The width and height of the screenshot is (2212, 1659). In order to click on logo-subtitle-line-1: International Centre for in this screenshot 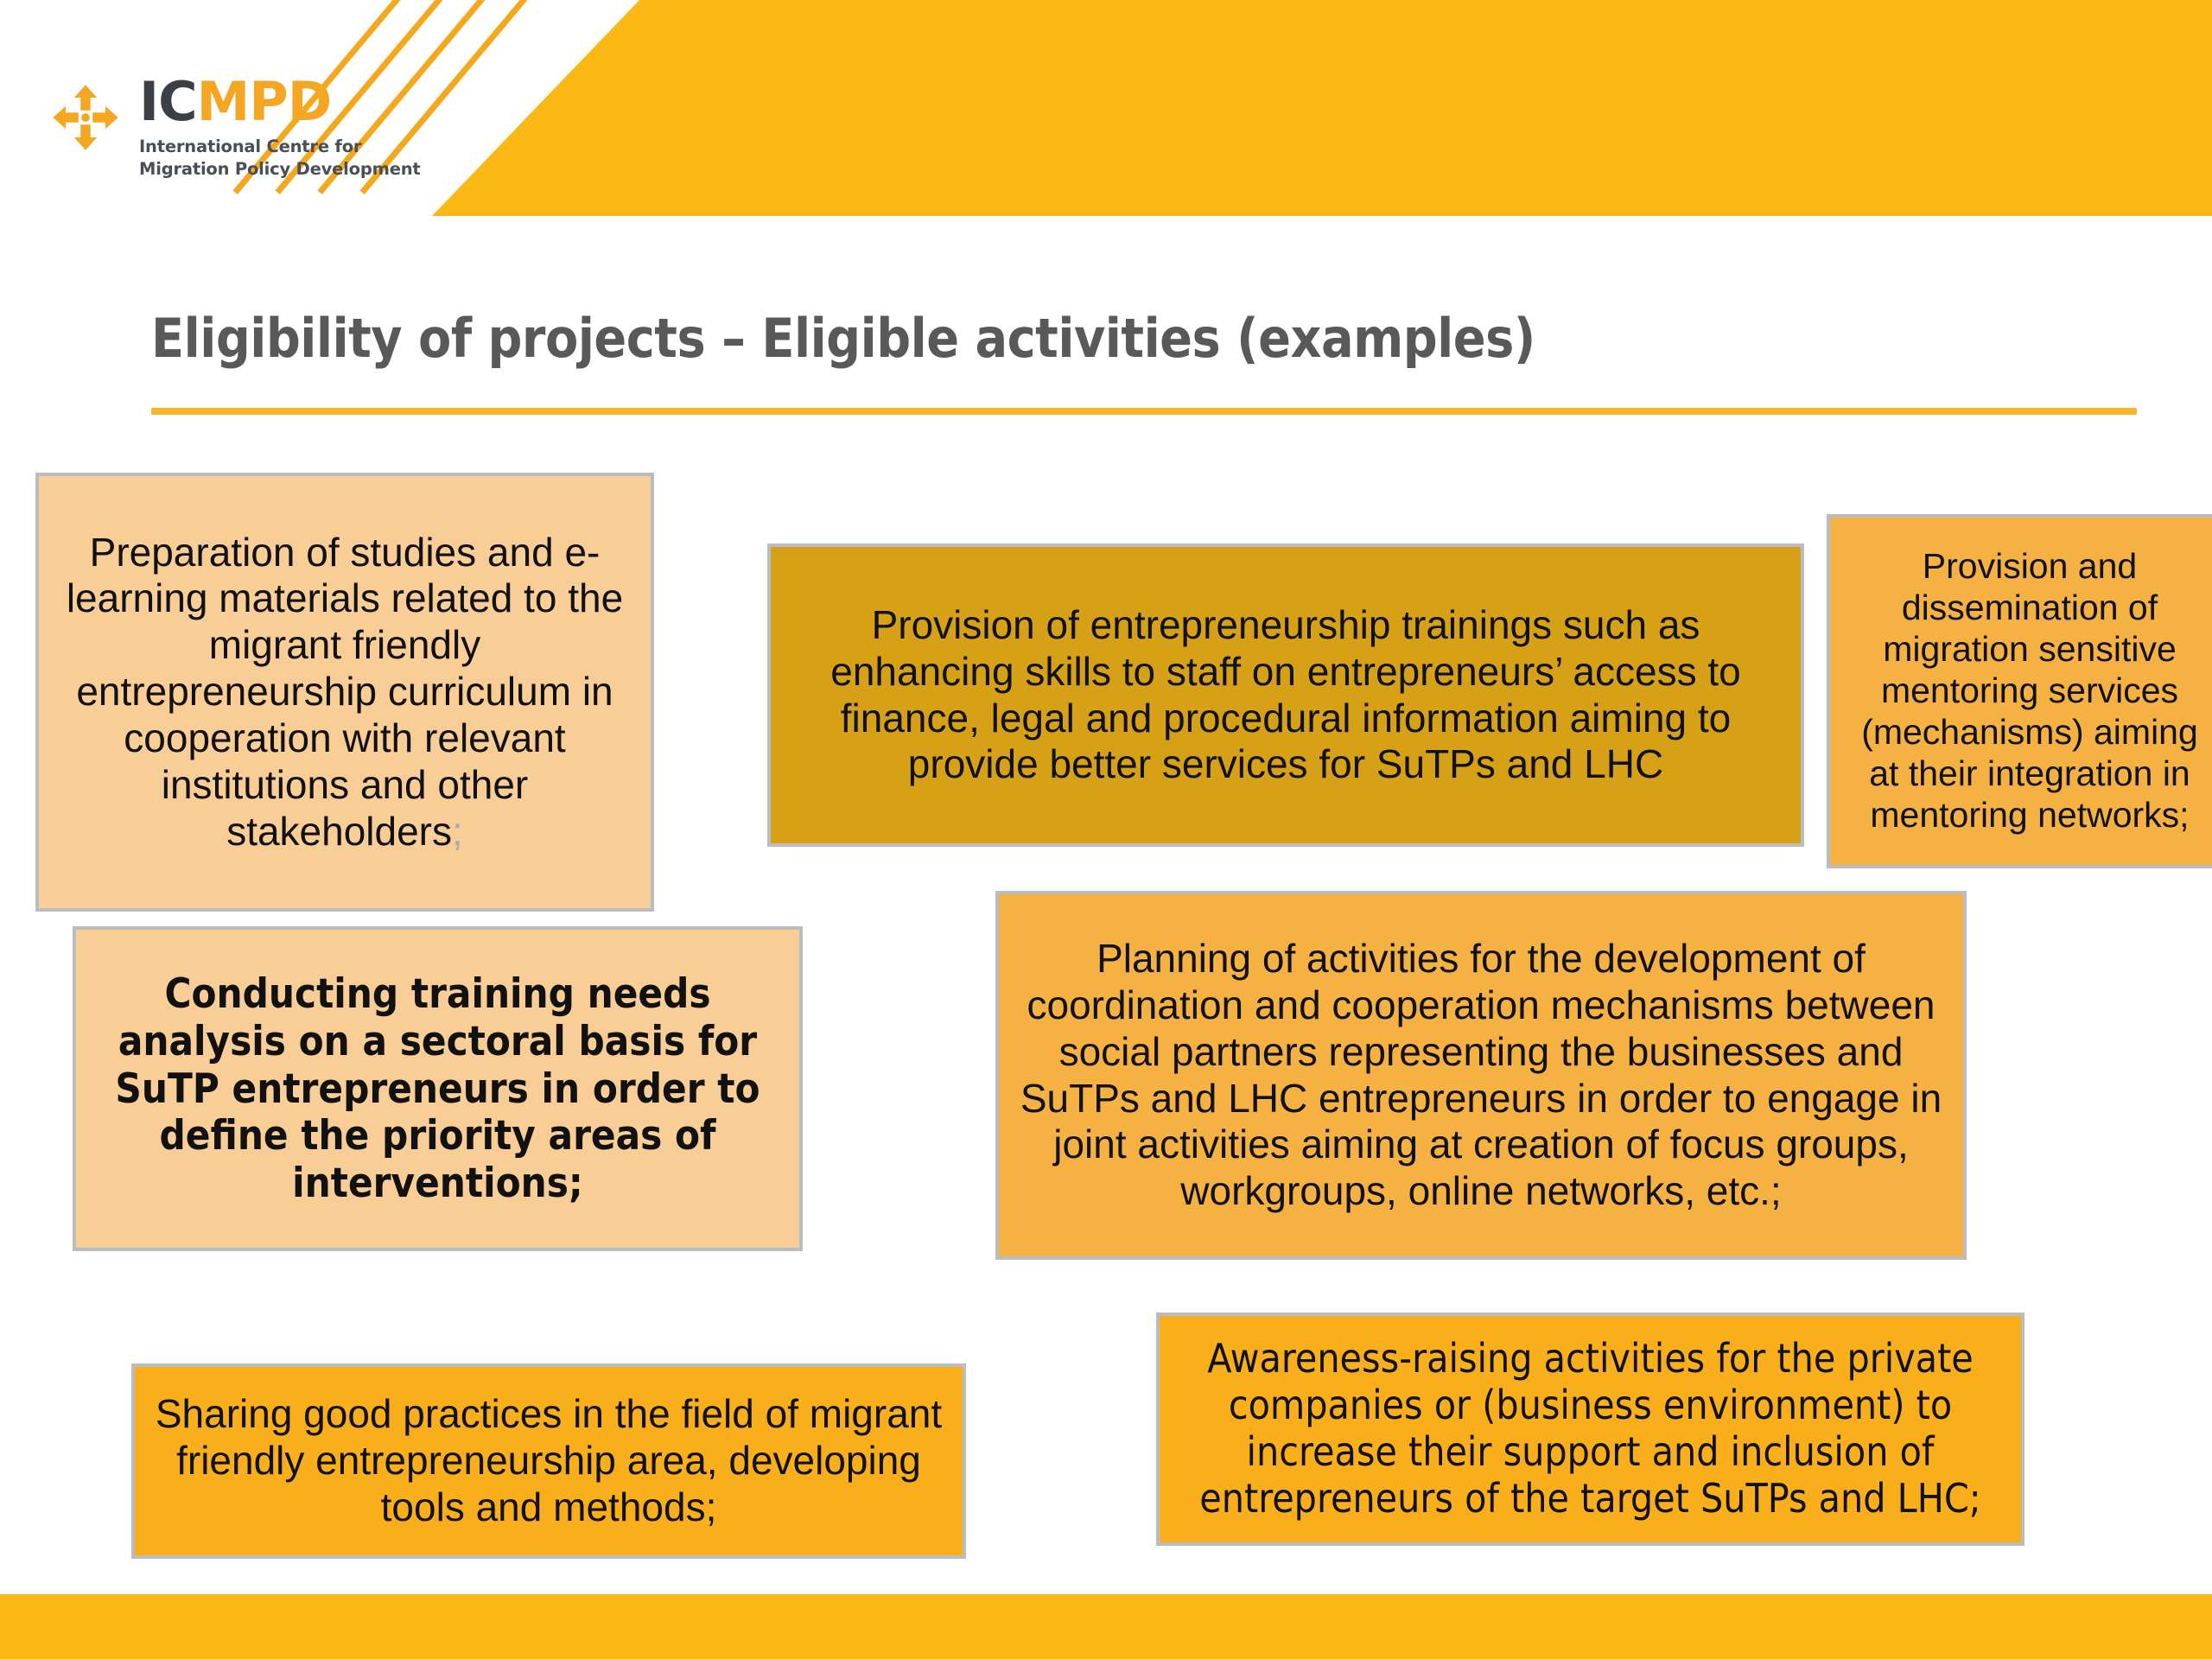, I will do `click(250, 146)`.